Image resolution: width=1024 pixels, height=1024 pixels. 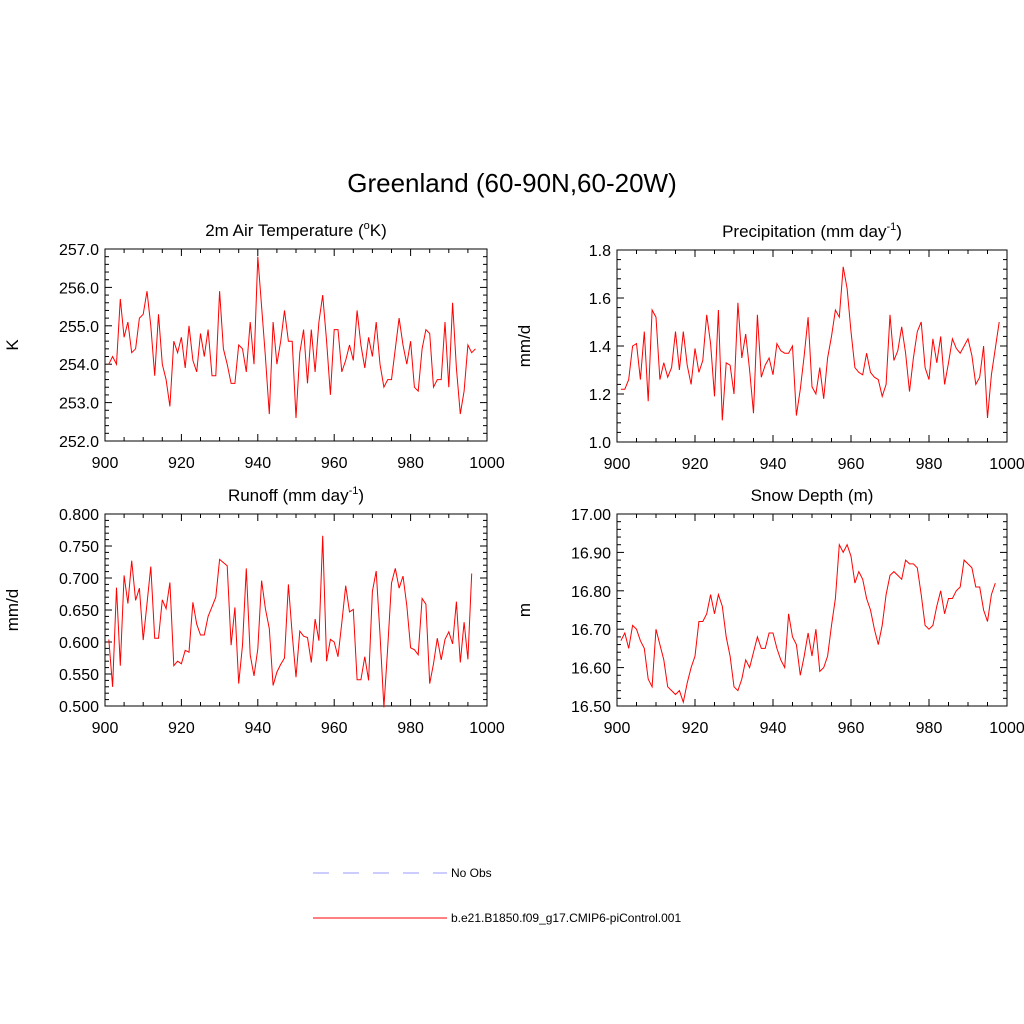 I want to click on y-tick-label: 0.500, so click(x=79, y=707).